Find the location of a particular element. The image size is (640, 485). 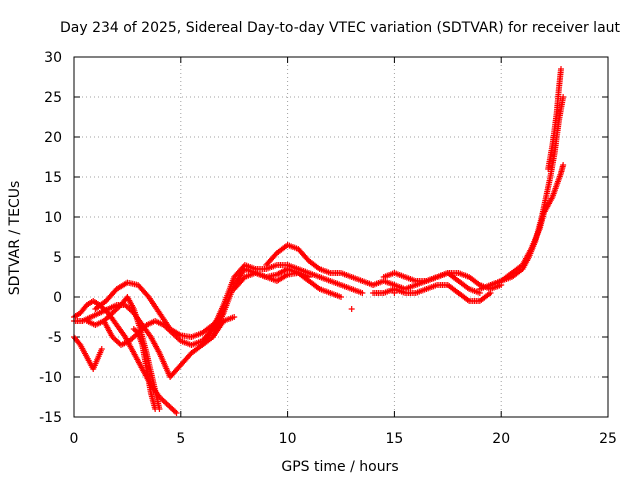

x-tick-label: 0 is located at coordinates (74, 439).